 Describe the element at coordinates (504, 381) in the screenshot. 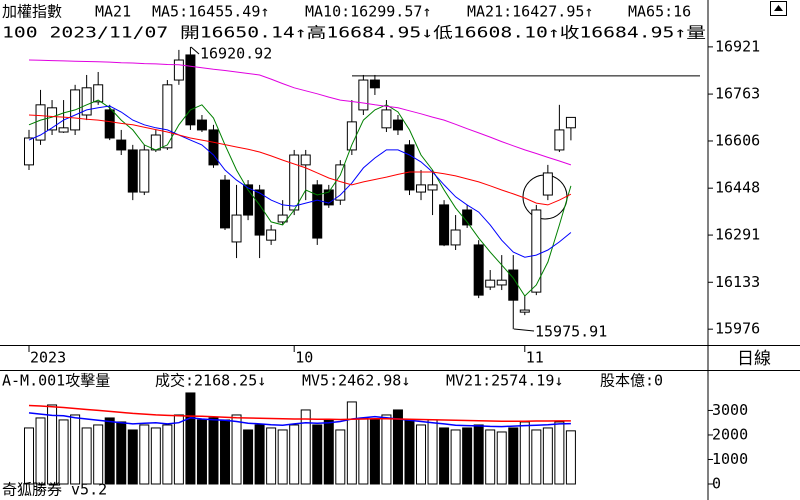

I see `legend-entry: MV21:2574.19↓` at that location.